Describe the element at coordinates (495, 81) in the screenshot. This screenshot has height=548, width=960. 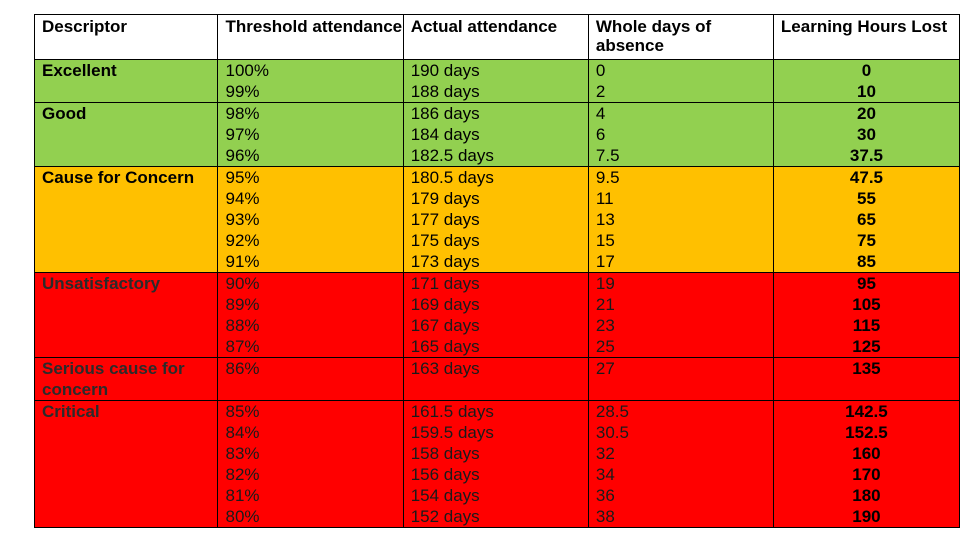
I see `band-actual-cell: 190 days 188 days` at that location.